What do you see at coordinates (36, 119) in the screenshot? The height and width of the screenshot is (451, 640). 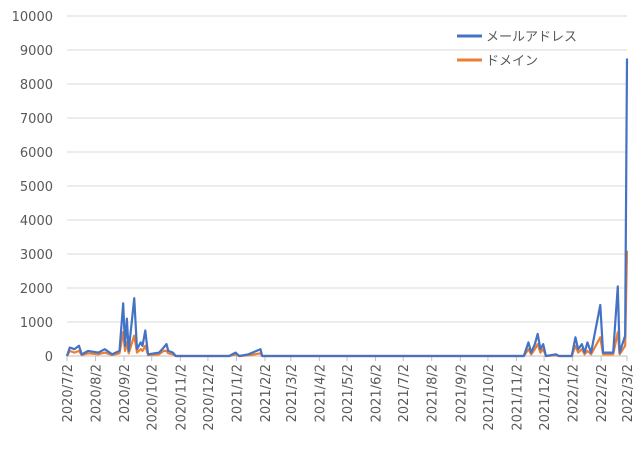 I see `y-tick-label: 7000` at bounding box center [36, 119].